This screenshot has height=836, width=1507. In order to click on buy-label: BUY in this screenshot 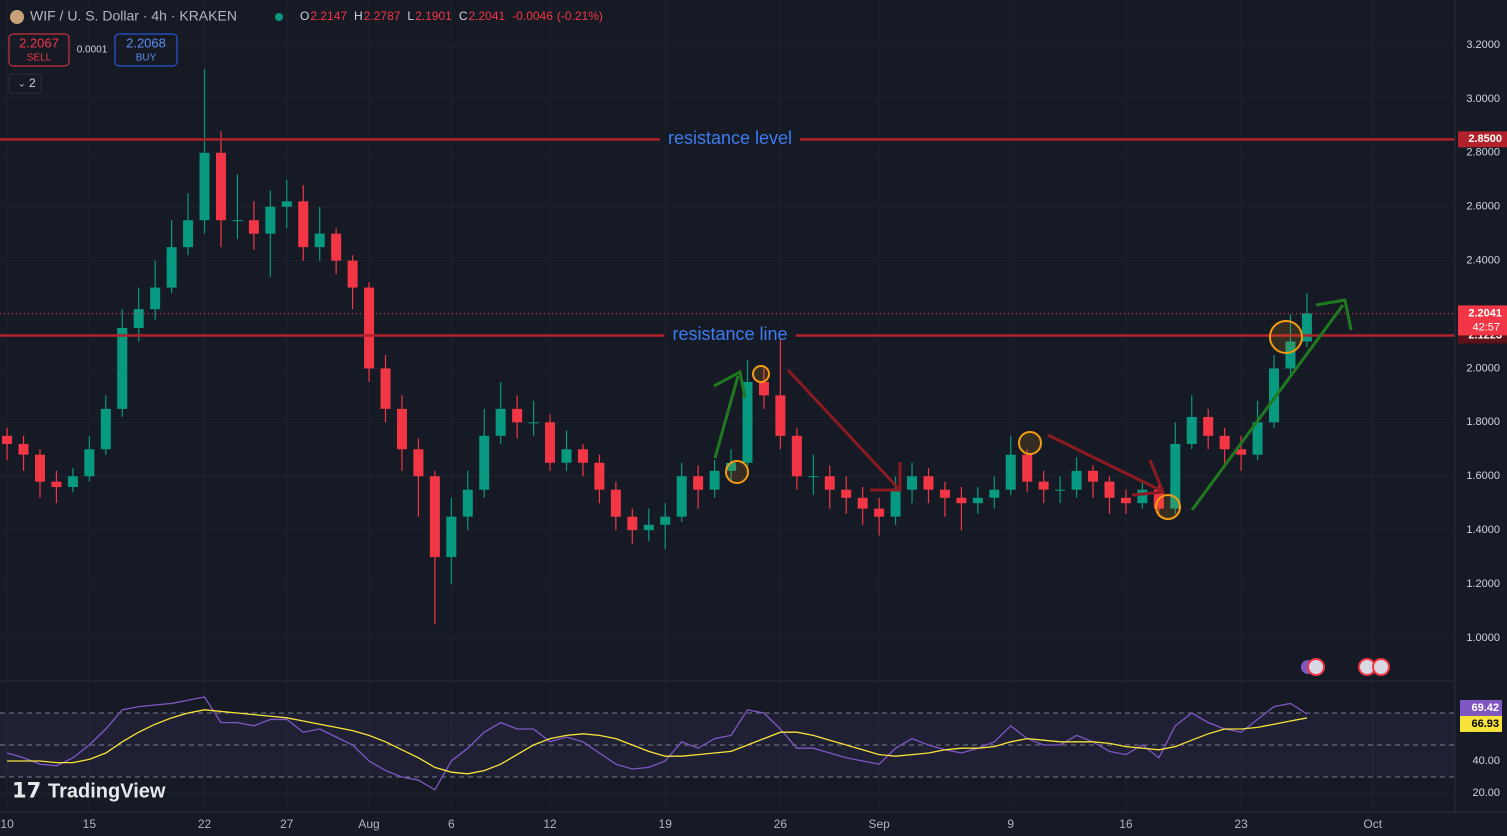, I will do `click(146, 58)`.